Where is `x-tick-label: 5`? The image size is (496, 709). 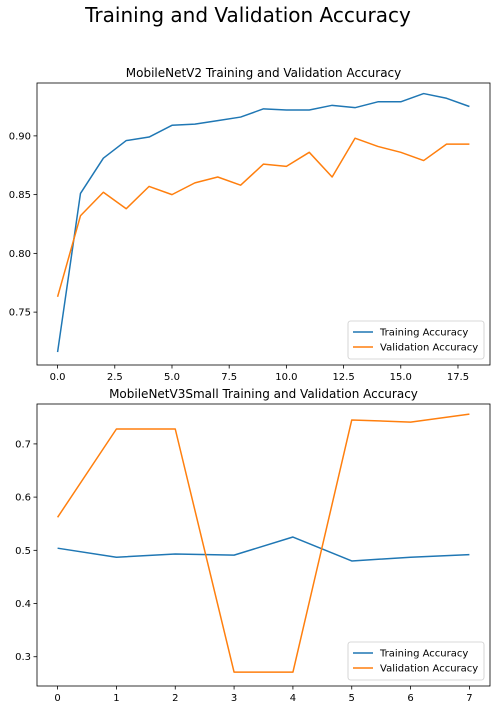 x-tick-label: 5 is located at coordinates (352, 698).